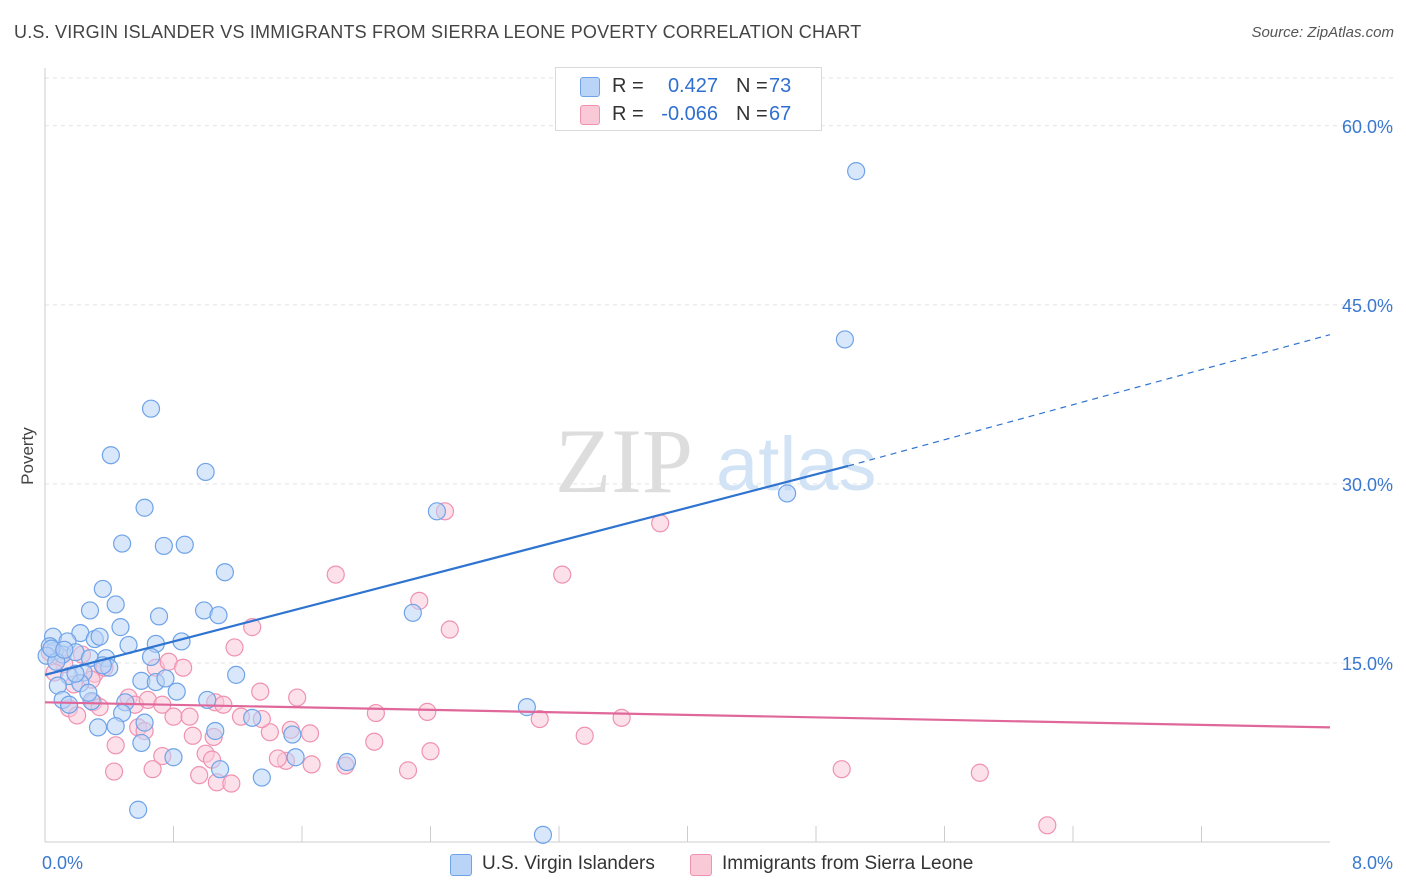 The image size is (1406, 892). What do you see at coordinates (1367, 664) in the screenshot?
I see `y-tick-label: 15.0%` at bounding box center [1367, 664].